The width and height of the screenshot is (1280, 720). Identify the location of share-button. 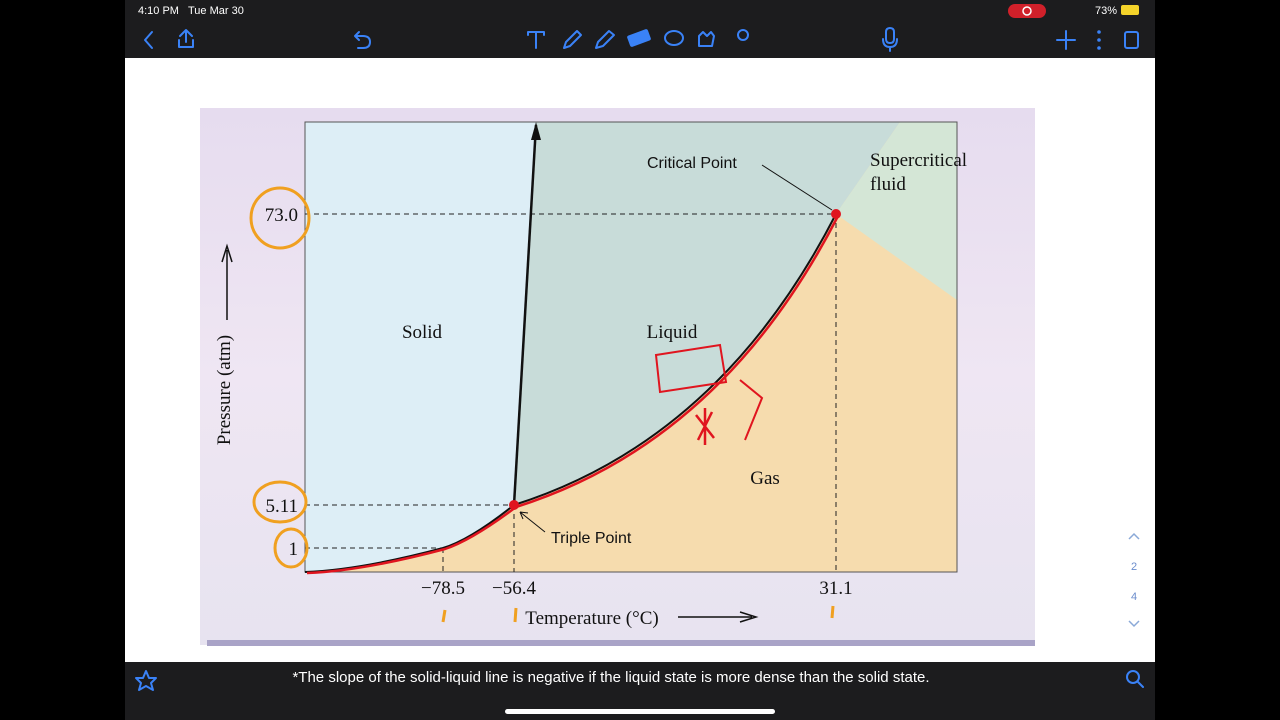
(186, 38).